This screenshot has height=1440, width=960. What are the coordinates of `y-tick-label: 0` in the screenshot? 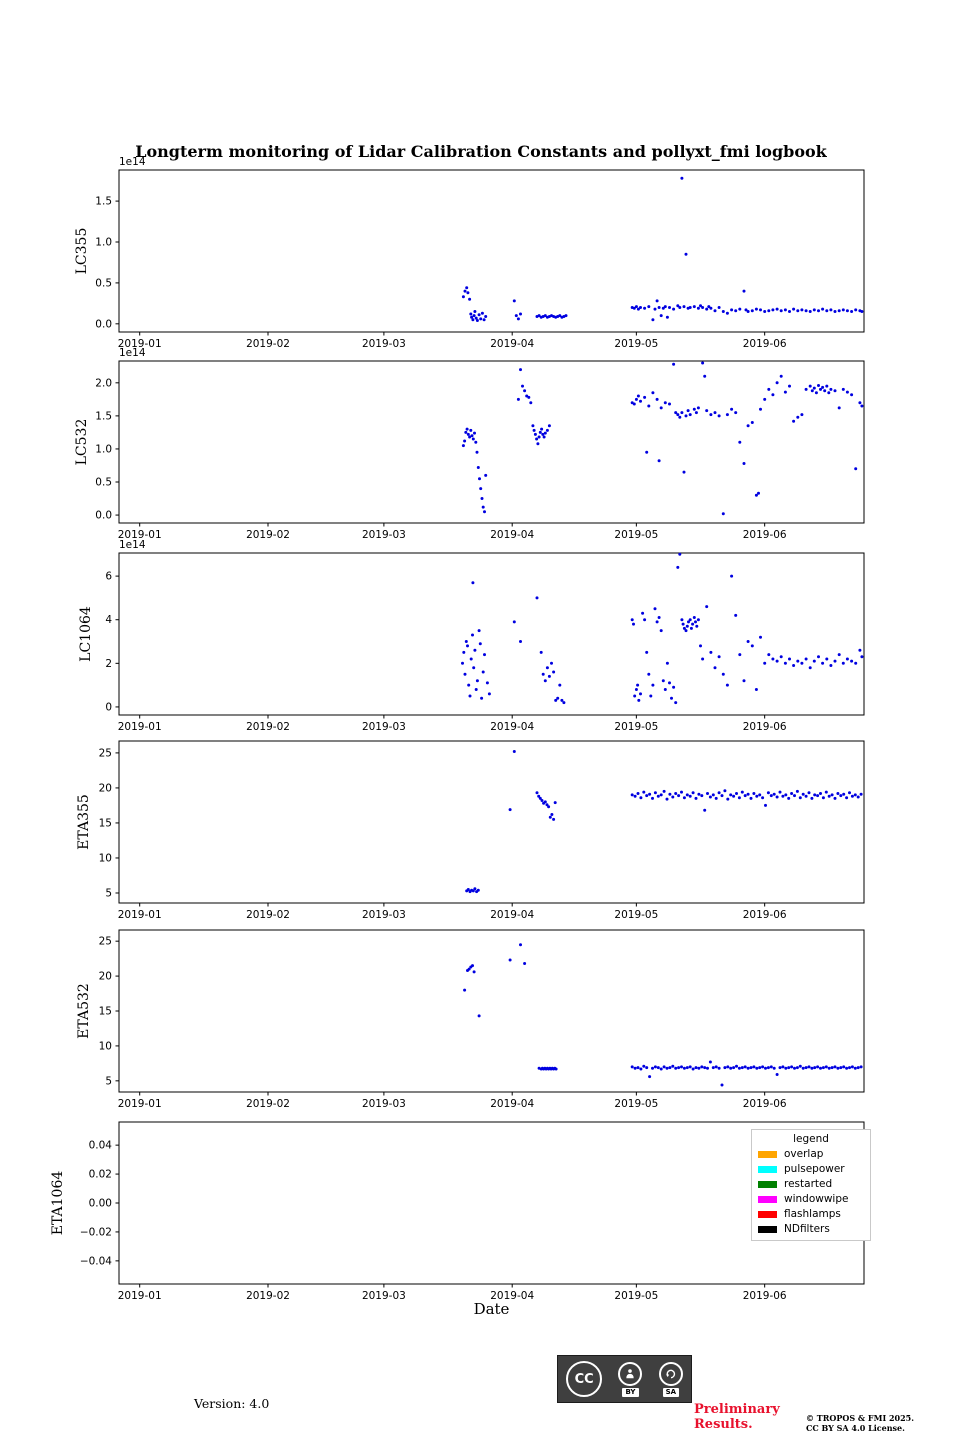 It's located at (108, 707).